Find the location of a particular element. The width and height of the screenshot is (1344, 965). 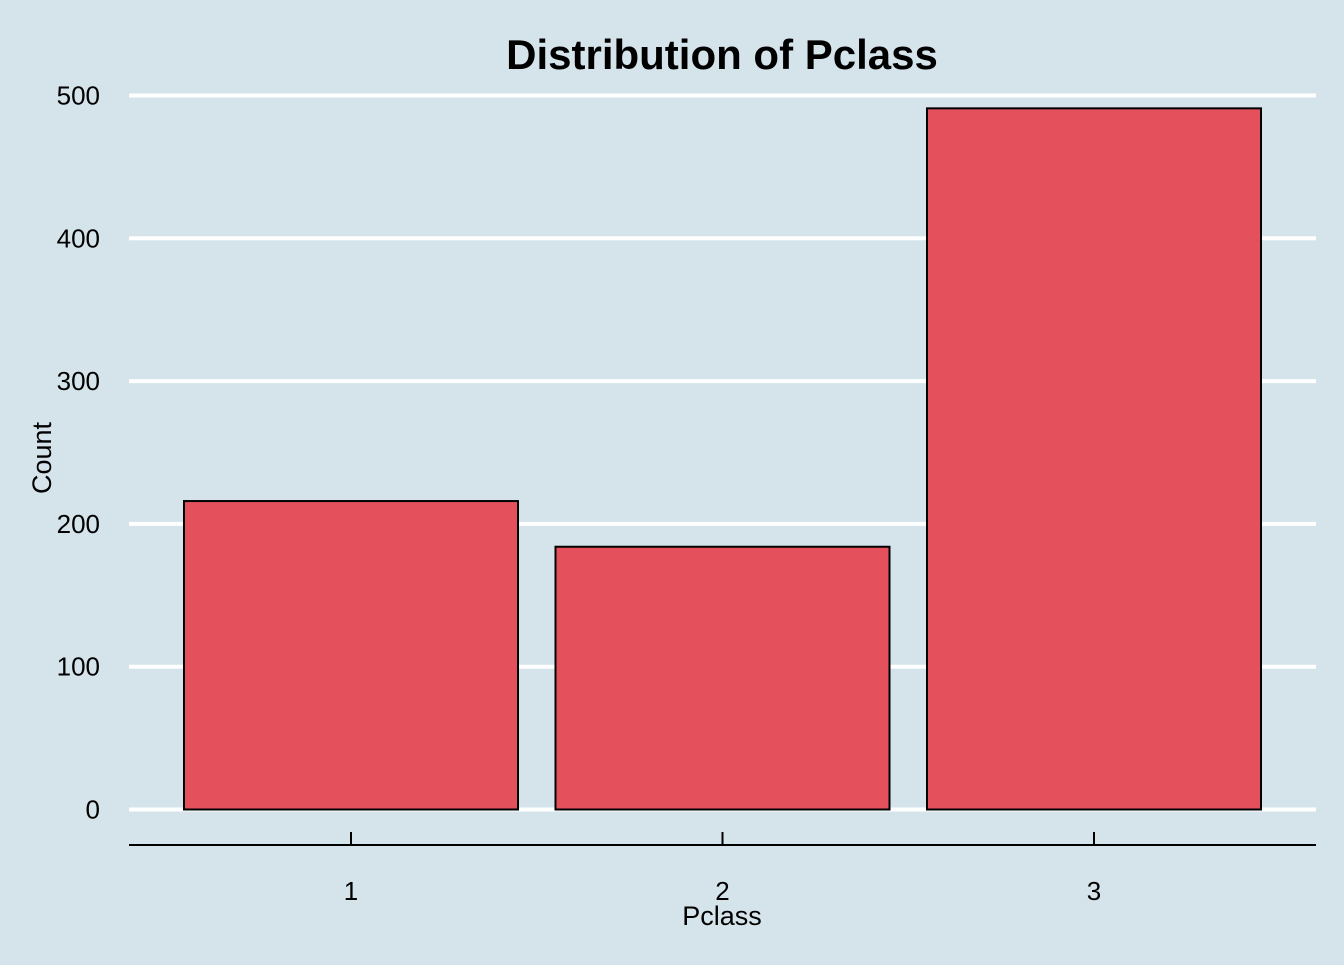

y-axis-ticks: 0 100 200 300 400 500 is located at coordinates (78, 453).